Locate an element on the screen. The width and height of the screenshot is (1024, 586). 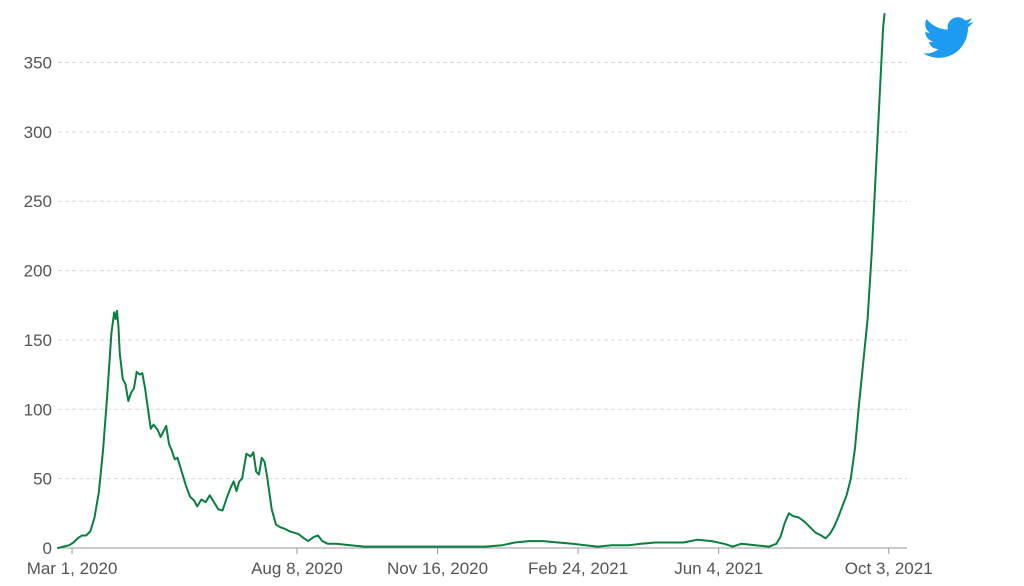
y-tick-label: 350 is located at coordinates (38, 63).